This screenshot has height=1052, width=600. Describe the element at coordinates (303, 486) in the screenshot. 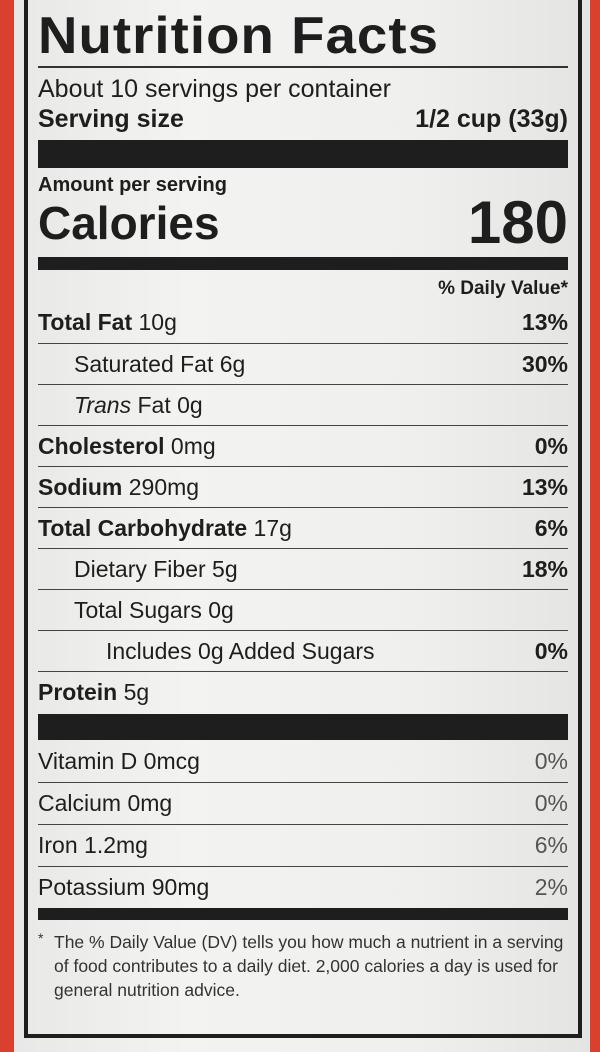

I see `nutrient-row: Sodium 290mg 13%` at that location.